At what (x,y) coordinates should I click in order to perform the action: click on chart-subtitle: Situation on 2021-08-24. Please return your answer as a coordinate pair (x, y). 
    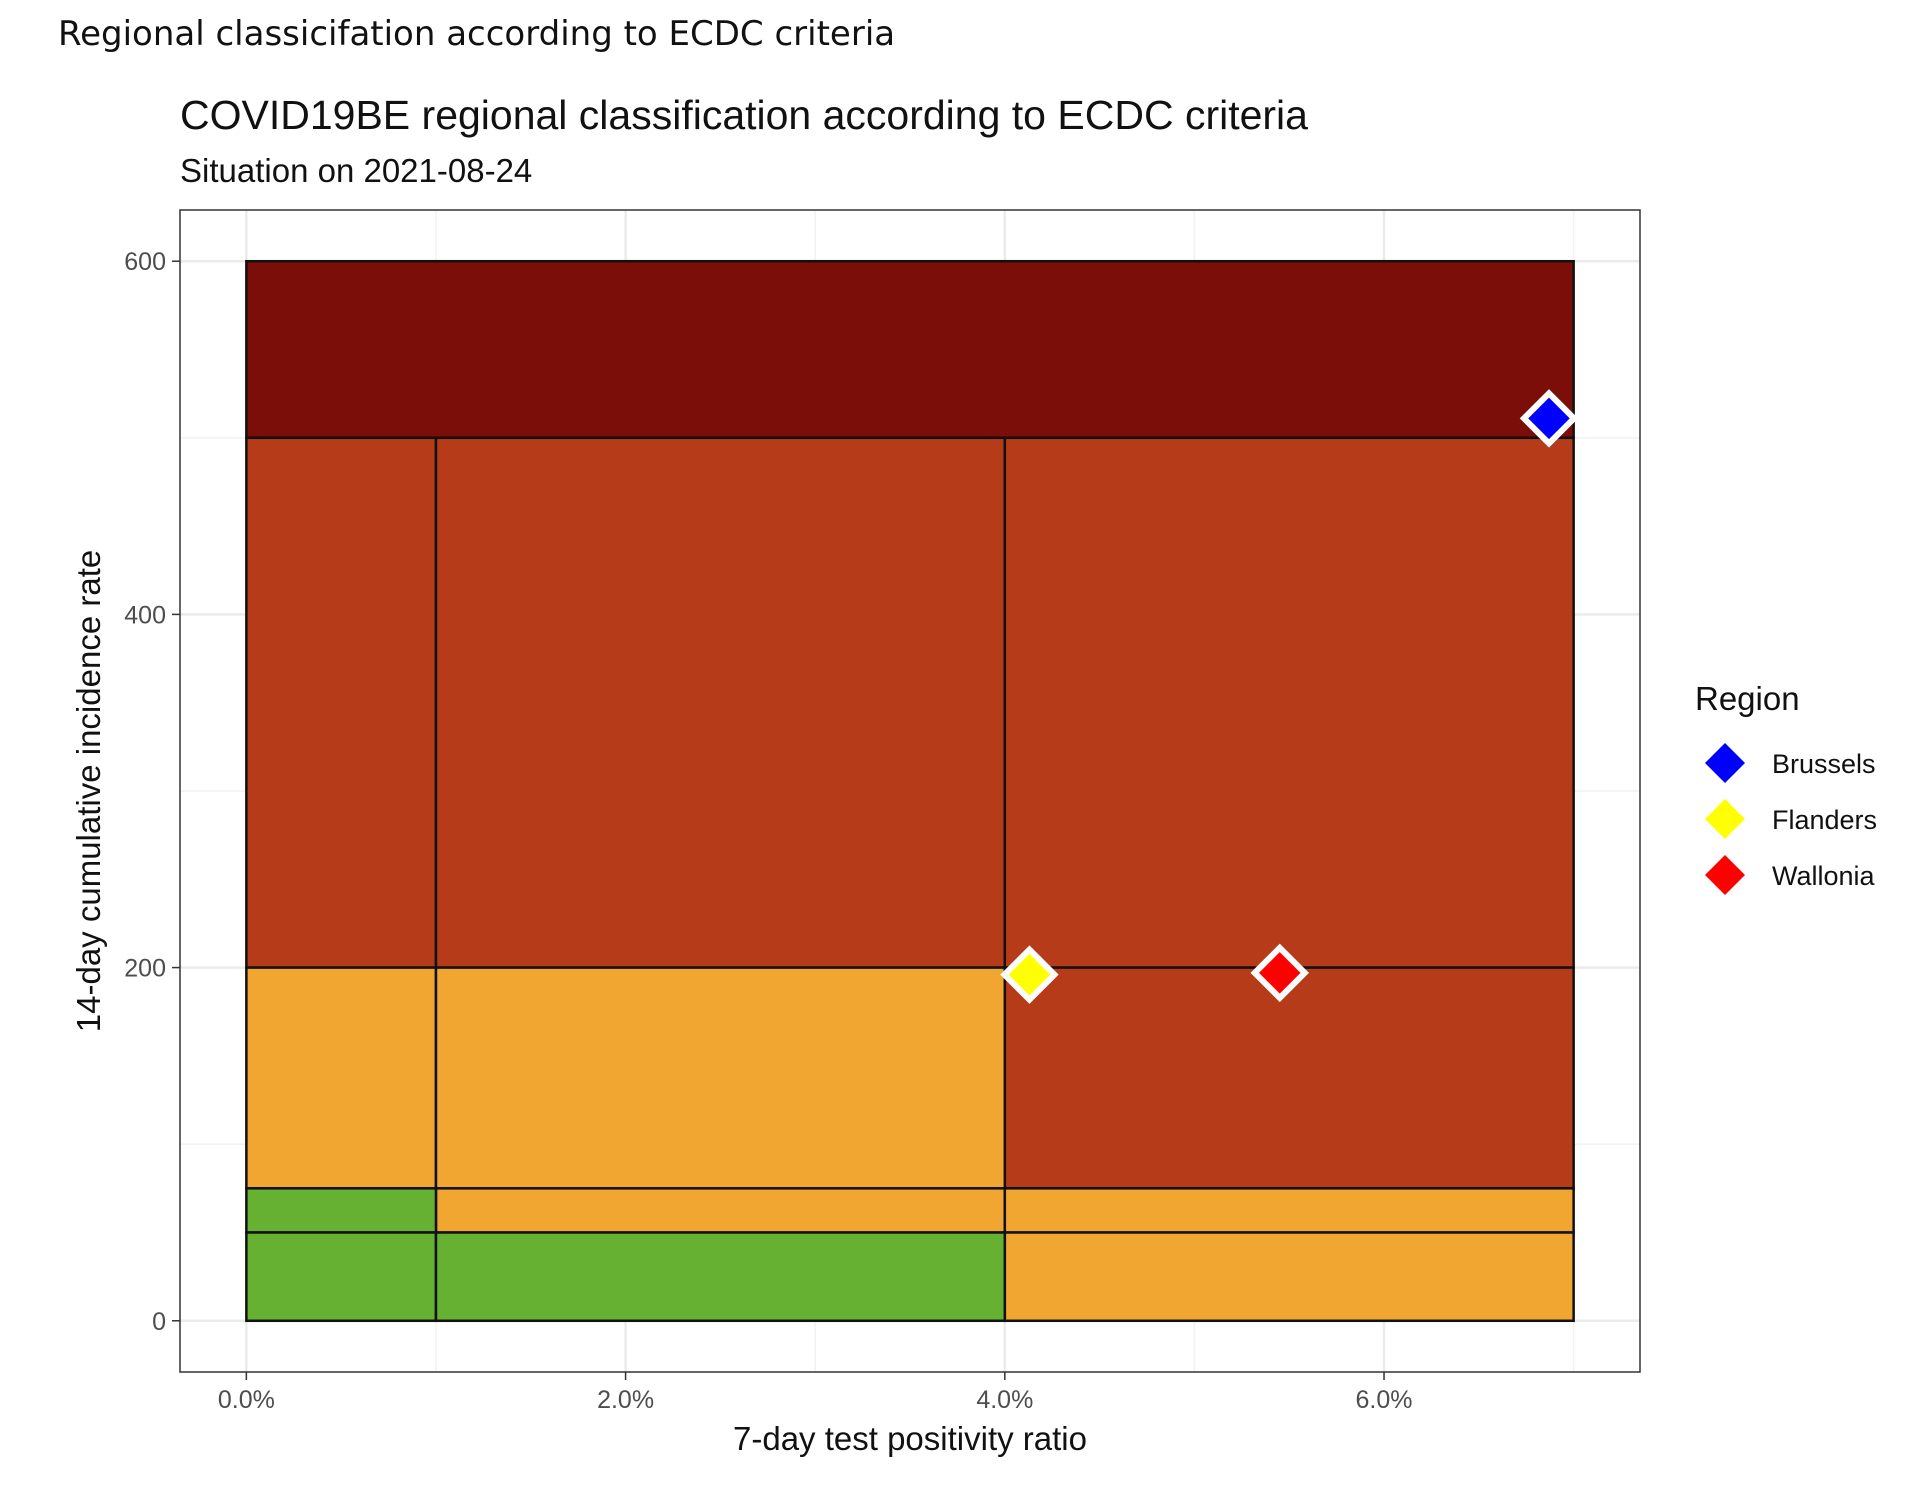
    Looking at the image, I should click on (356, 170).